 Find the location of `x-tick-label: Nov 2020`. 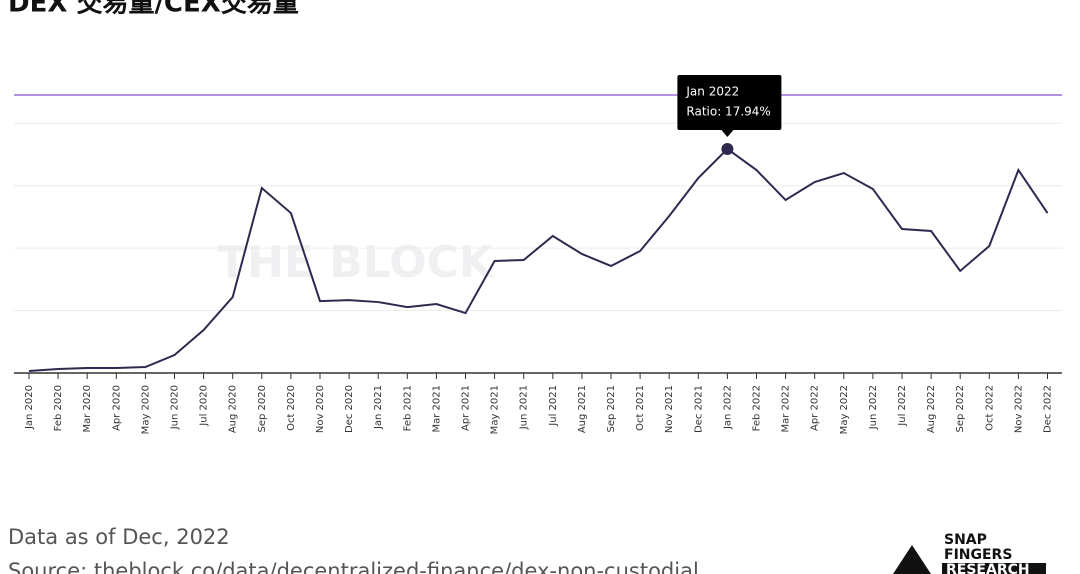

x-tick-label: Nov 2020 is located at coordinates (320, 409).